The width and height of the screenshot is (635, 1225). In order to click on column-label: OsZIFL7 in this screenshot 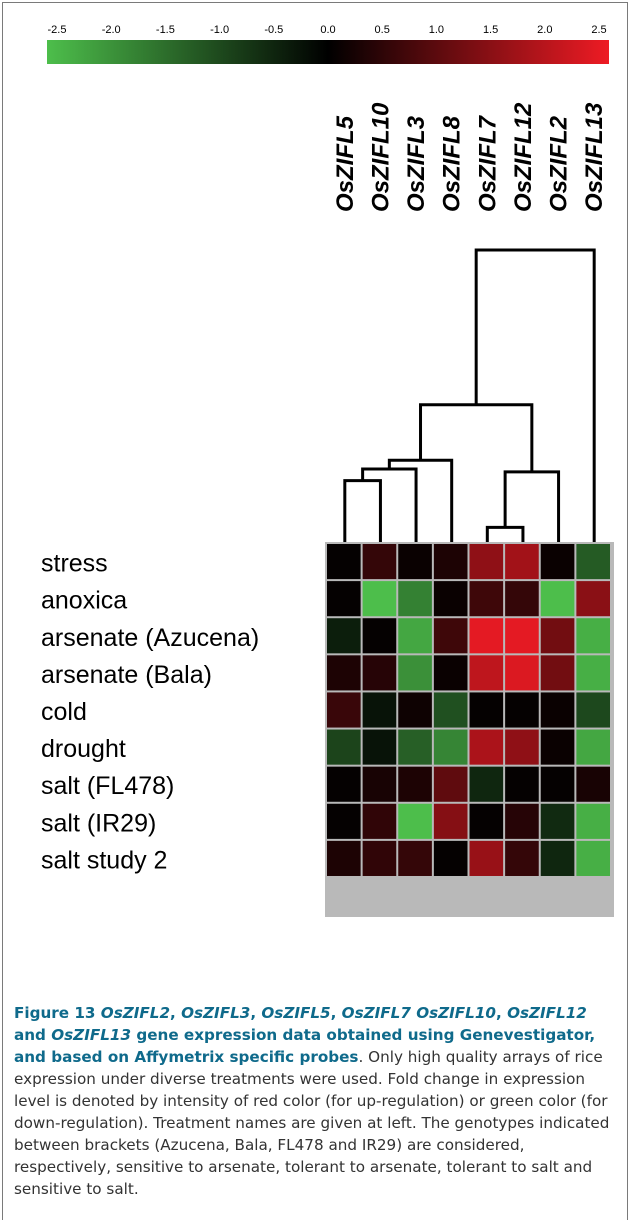, I will do `click(487, 163)`.